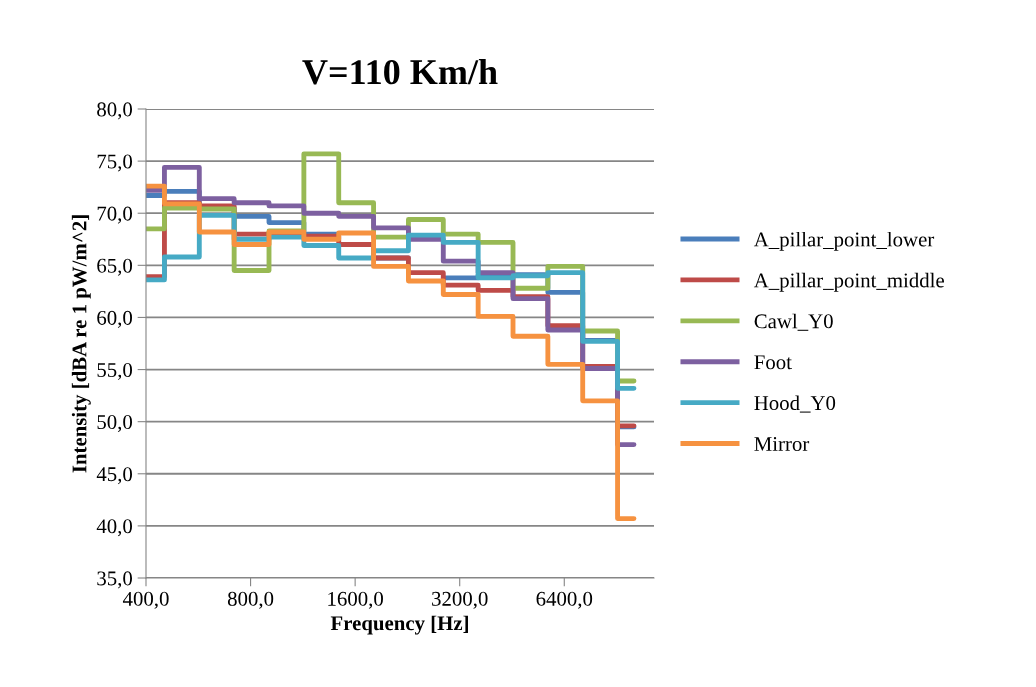  I want to click on legend-label: Cawl_Y0, so click(793, 322).